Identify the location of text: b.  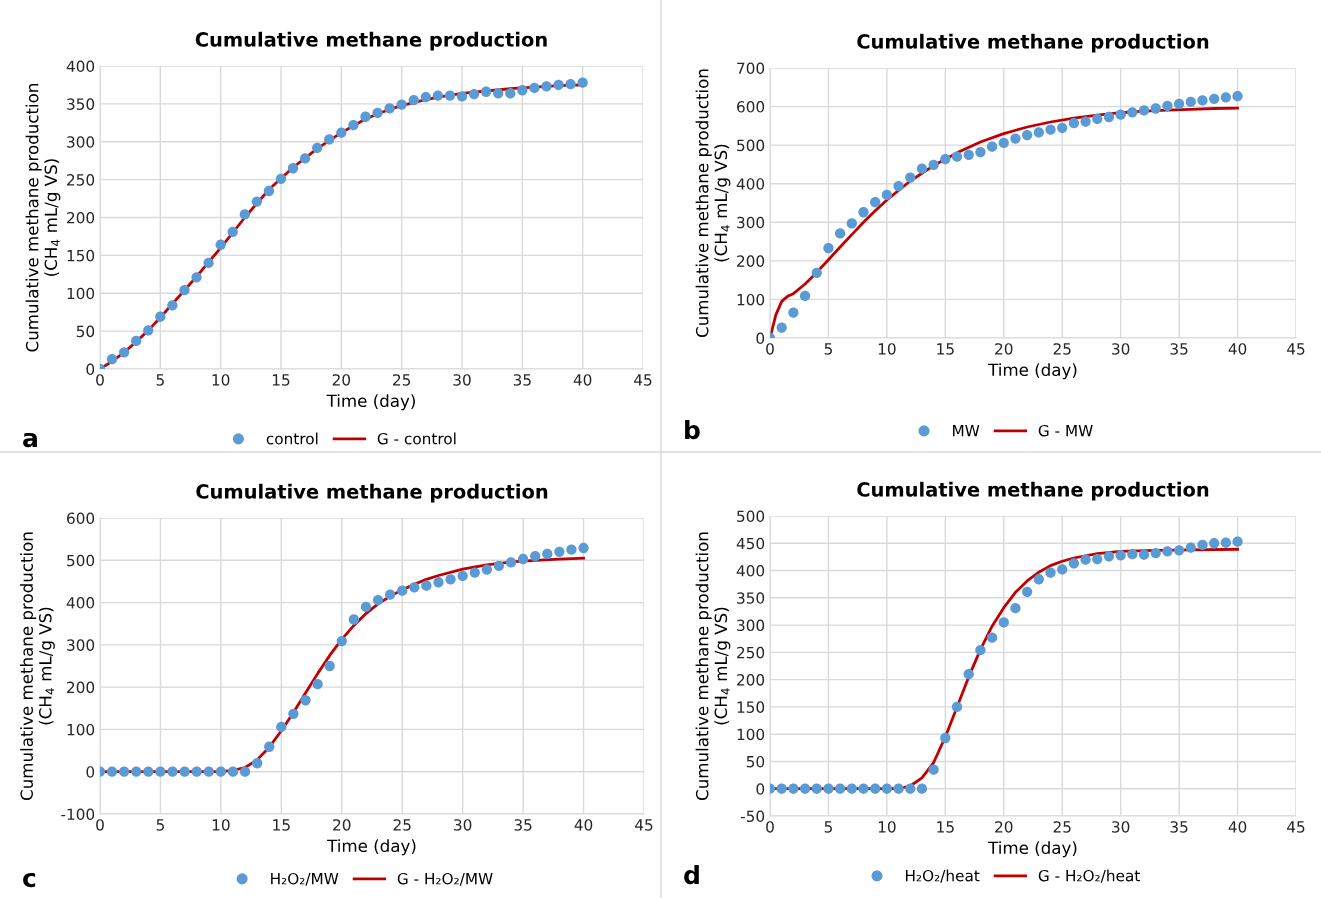
(692, 429).